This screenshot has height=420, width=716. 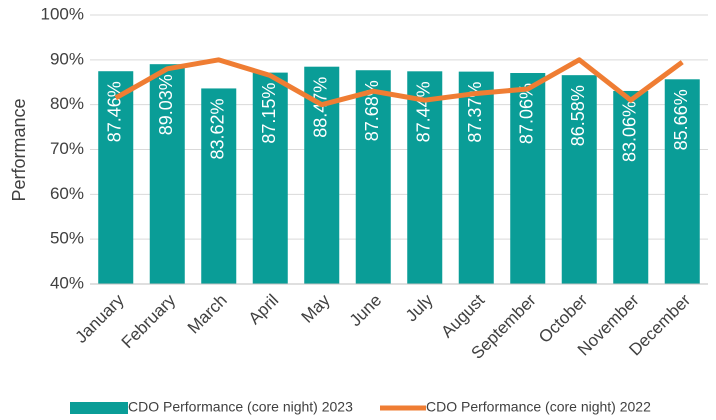 I want to click on data-label: 87.68%, so click(x=372, y=110).